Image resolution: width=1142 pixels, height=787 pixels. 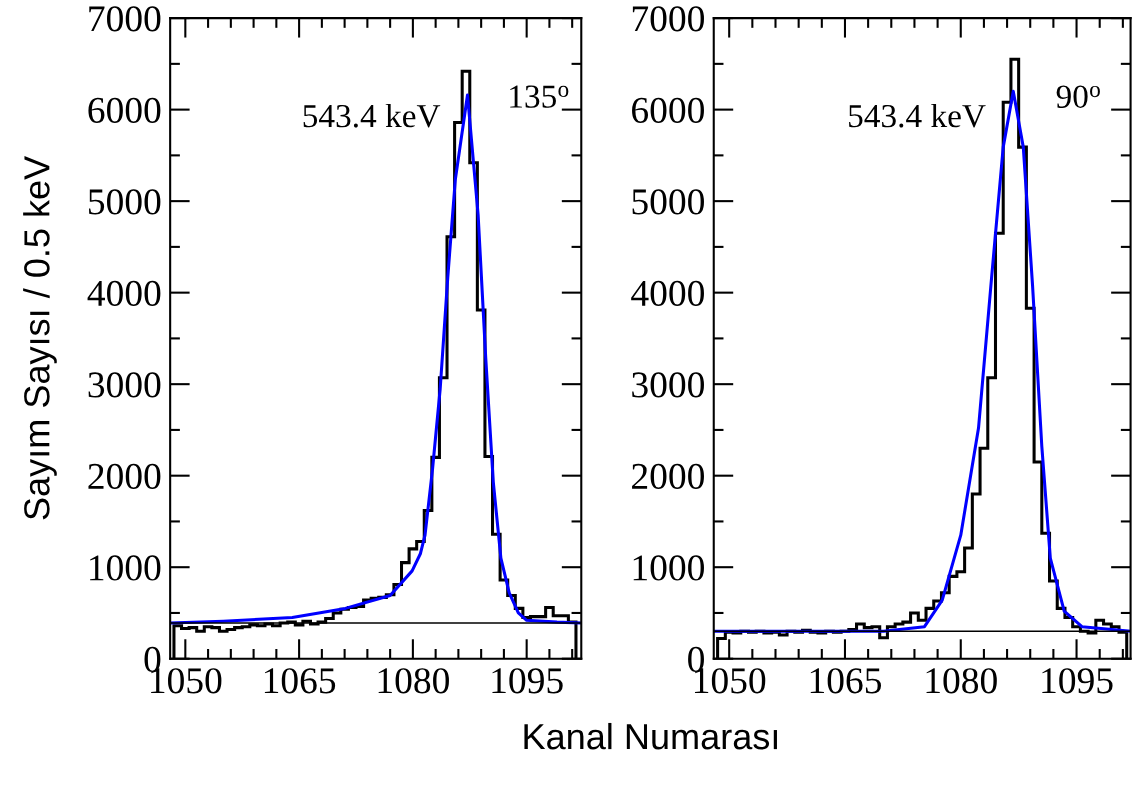 I want to click on annotation: 90$^{o}$, so click(x=1078, y=96).